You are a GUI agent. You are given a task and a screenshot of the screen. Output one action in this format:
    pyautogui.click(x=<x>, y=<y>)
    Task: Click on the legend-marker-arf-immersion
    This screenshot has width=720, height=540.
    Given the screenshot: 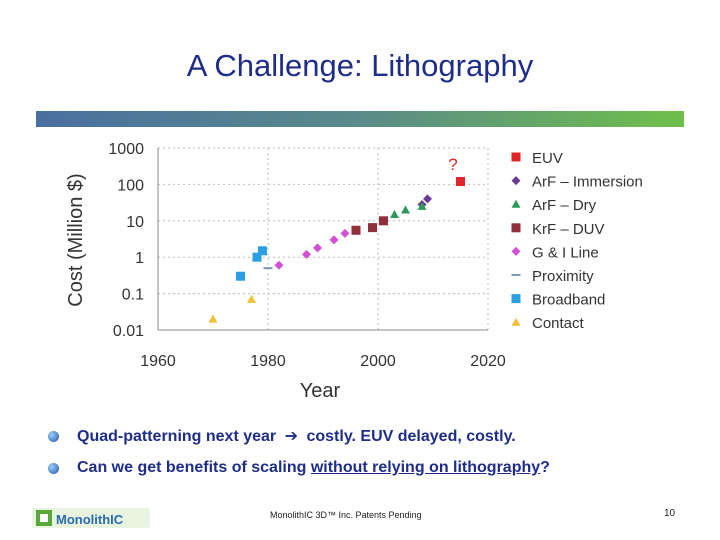 What is the action you would take?
    pyautogui.click(x=516, y=181)
    